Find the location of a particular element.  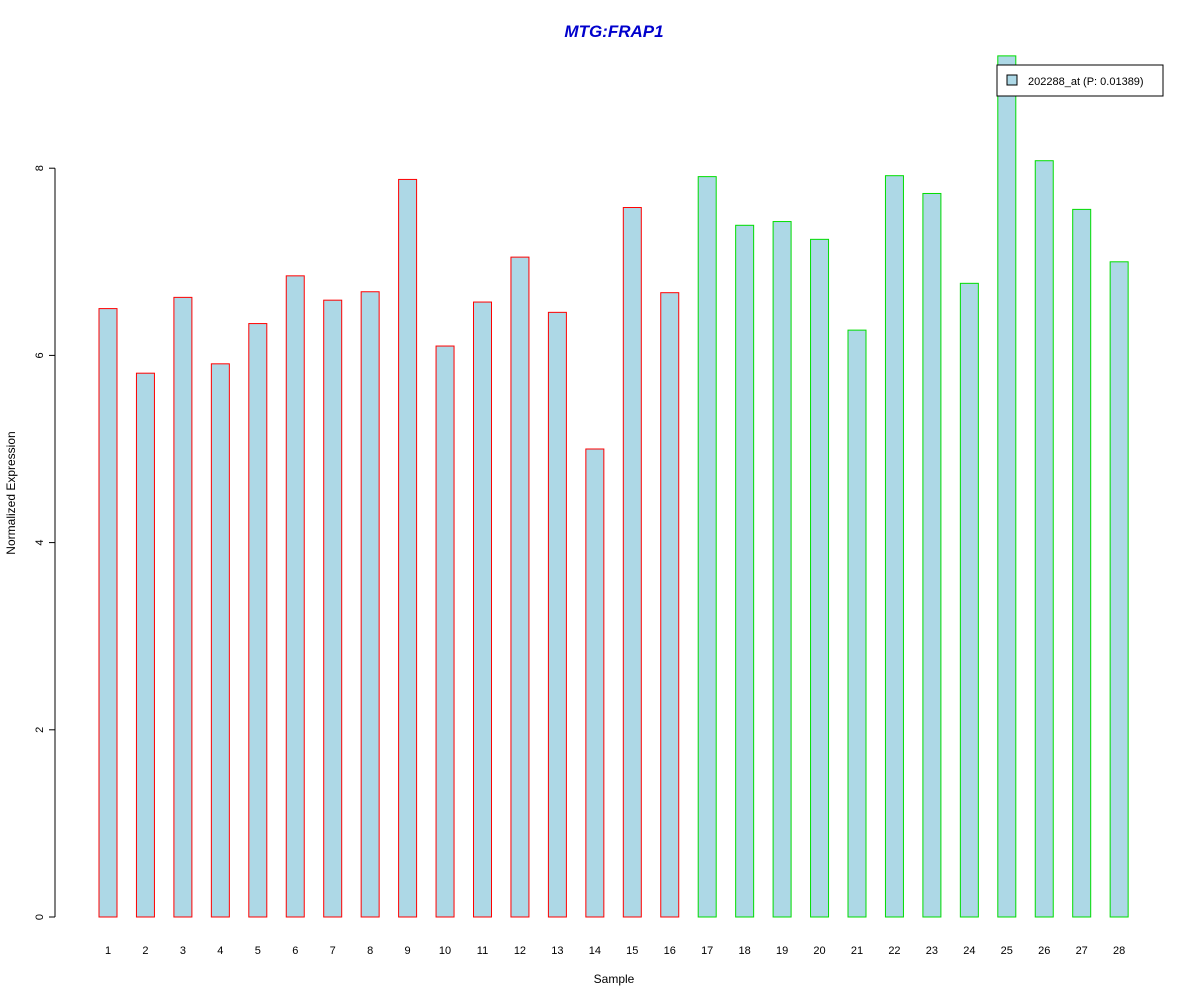

x-tick-label: 15 is located at coordinates (632, 951).